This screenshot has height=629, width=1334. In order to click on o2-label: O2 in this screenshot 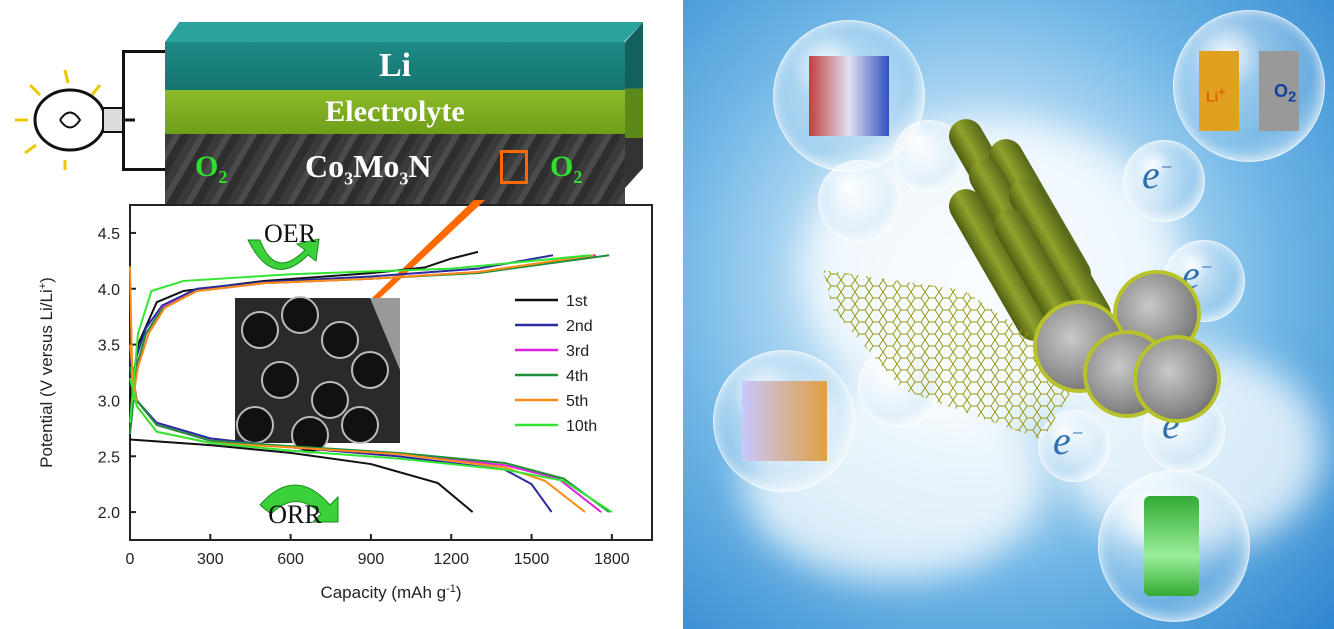, I will do `click(1285, 93)`.